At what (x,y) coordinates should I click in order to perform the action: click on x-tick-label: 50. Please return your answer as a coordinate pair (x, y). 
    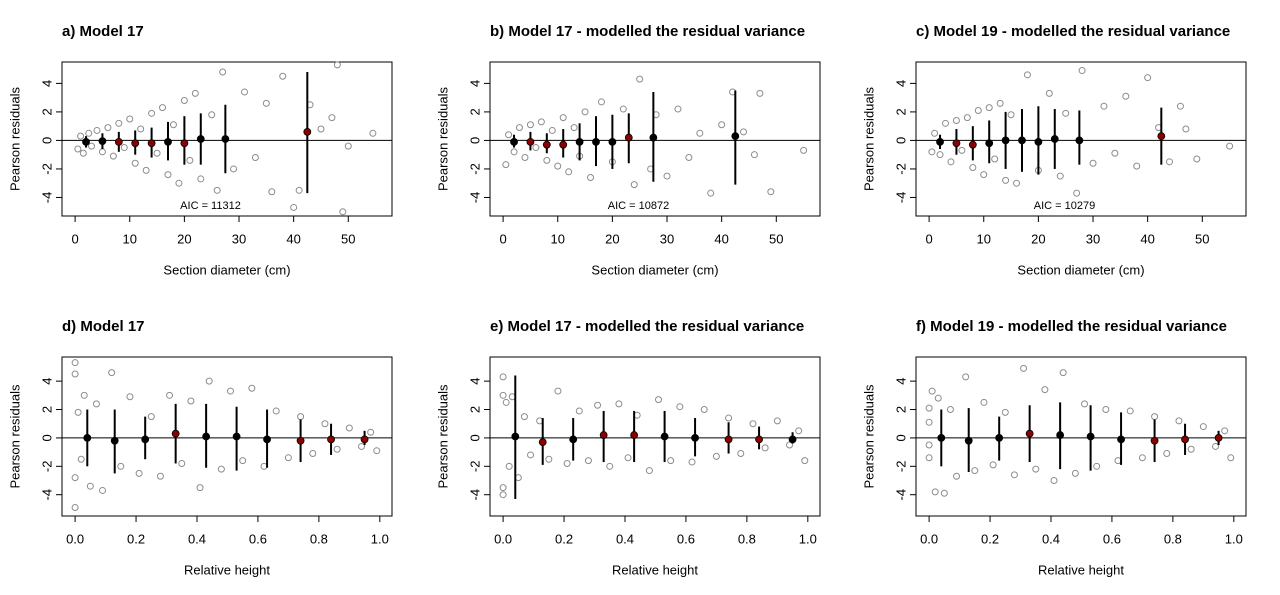
    Looking at the image, I should click on (776, 238).